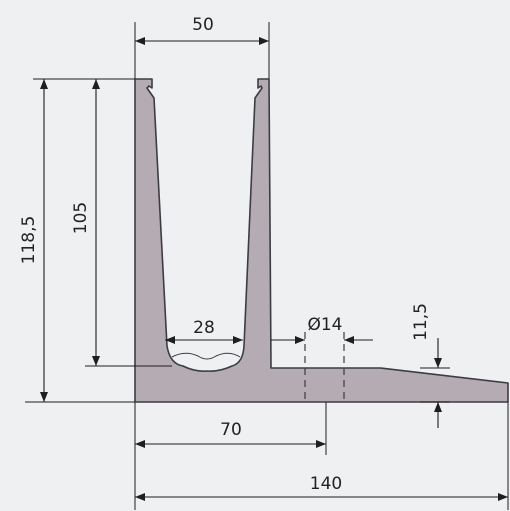 The width and height of the screenshot is (510, 511). I want to click on dim-label-channel-bottom: 28, so click(204, 328).